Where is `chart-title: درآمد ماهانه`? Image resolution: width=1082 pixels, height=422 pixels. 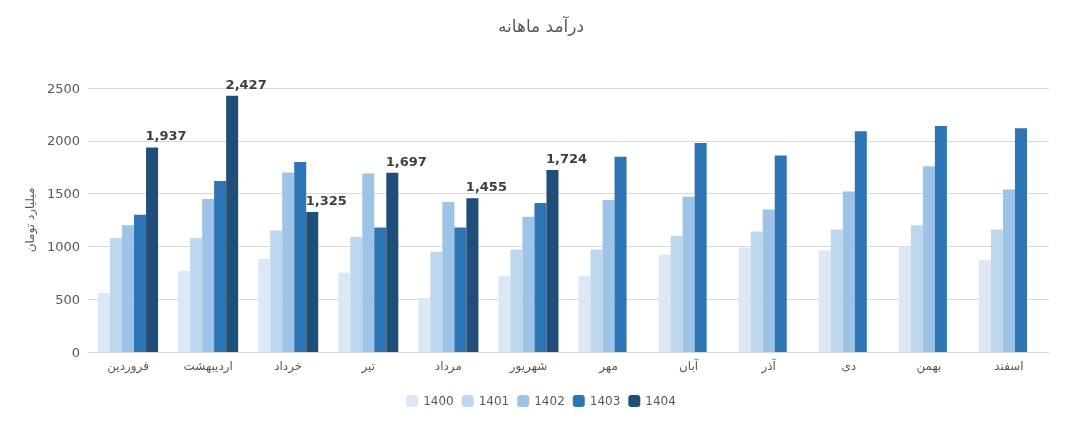 chart-title: درآمد ماهانه is located at coordinates (541, 25).